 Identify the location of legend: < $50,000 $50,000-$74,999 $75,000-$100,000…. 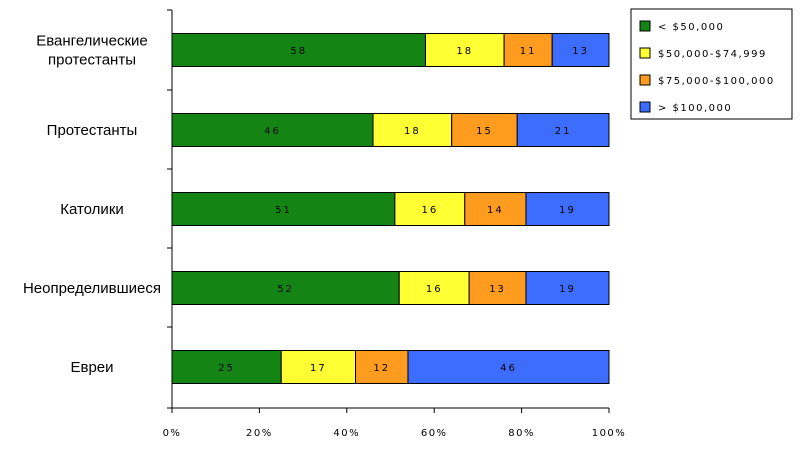
(711, 64).